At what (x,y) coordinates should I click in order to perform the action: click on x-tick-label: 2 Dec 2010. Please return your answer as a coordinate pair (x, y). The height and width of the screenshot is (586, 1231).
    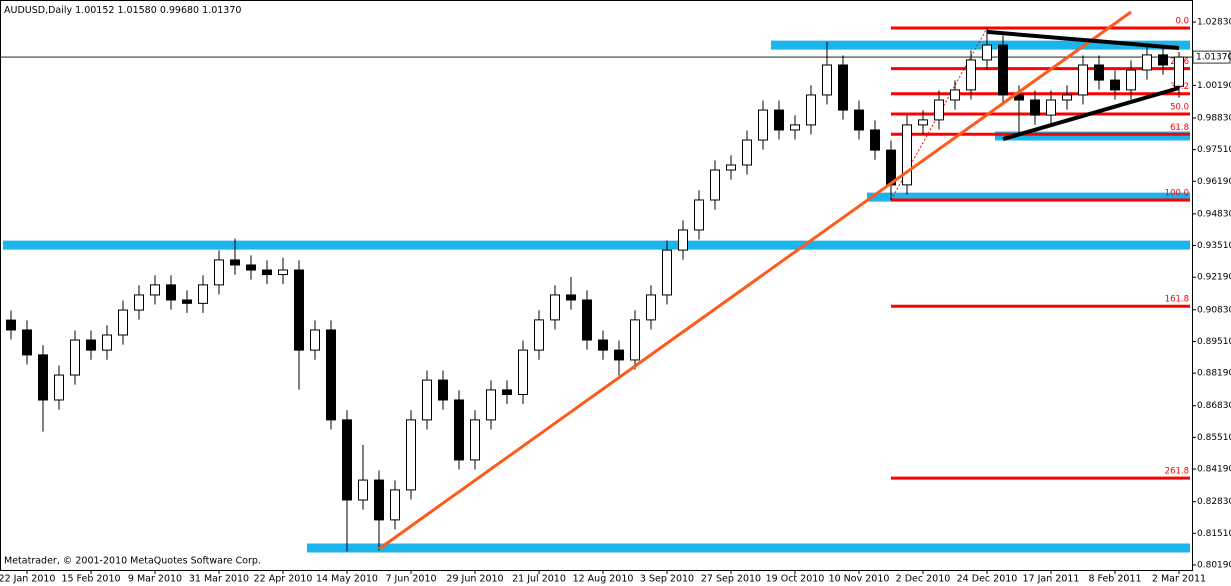
    Looking at the image, I should click on (923, 579).